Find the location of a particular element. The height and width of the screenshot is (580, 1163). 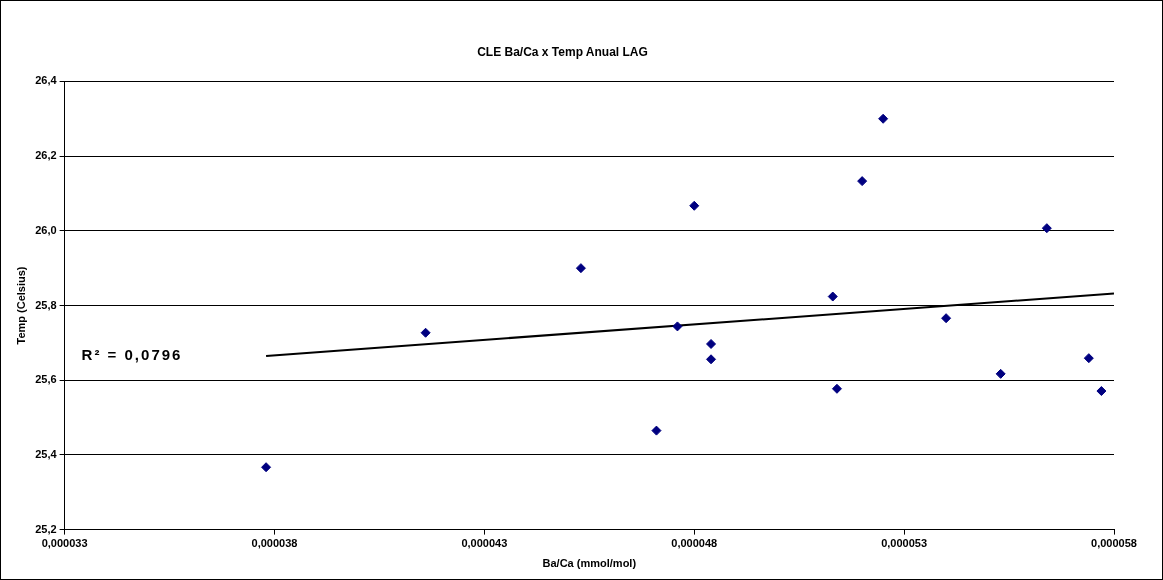

x-axis-title: Ba/Ca (mmol/mol) is located at coordinates (589, 563).